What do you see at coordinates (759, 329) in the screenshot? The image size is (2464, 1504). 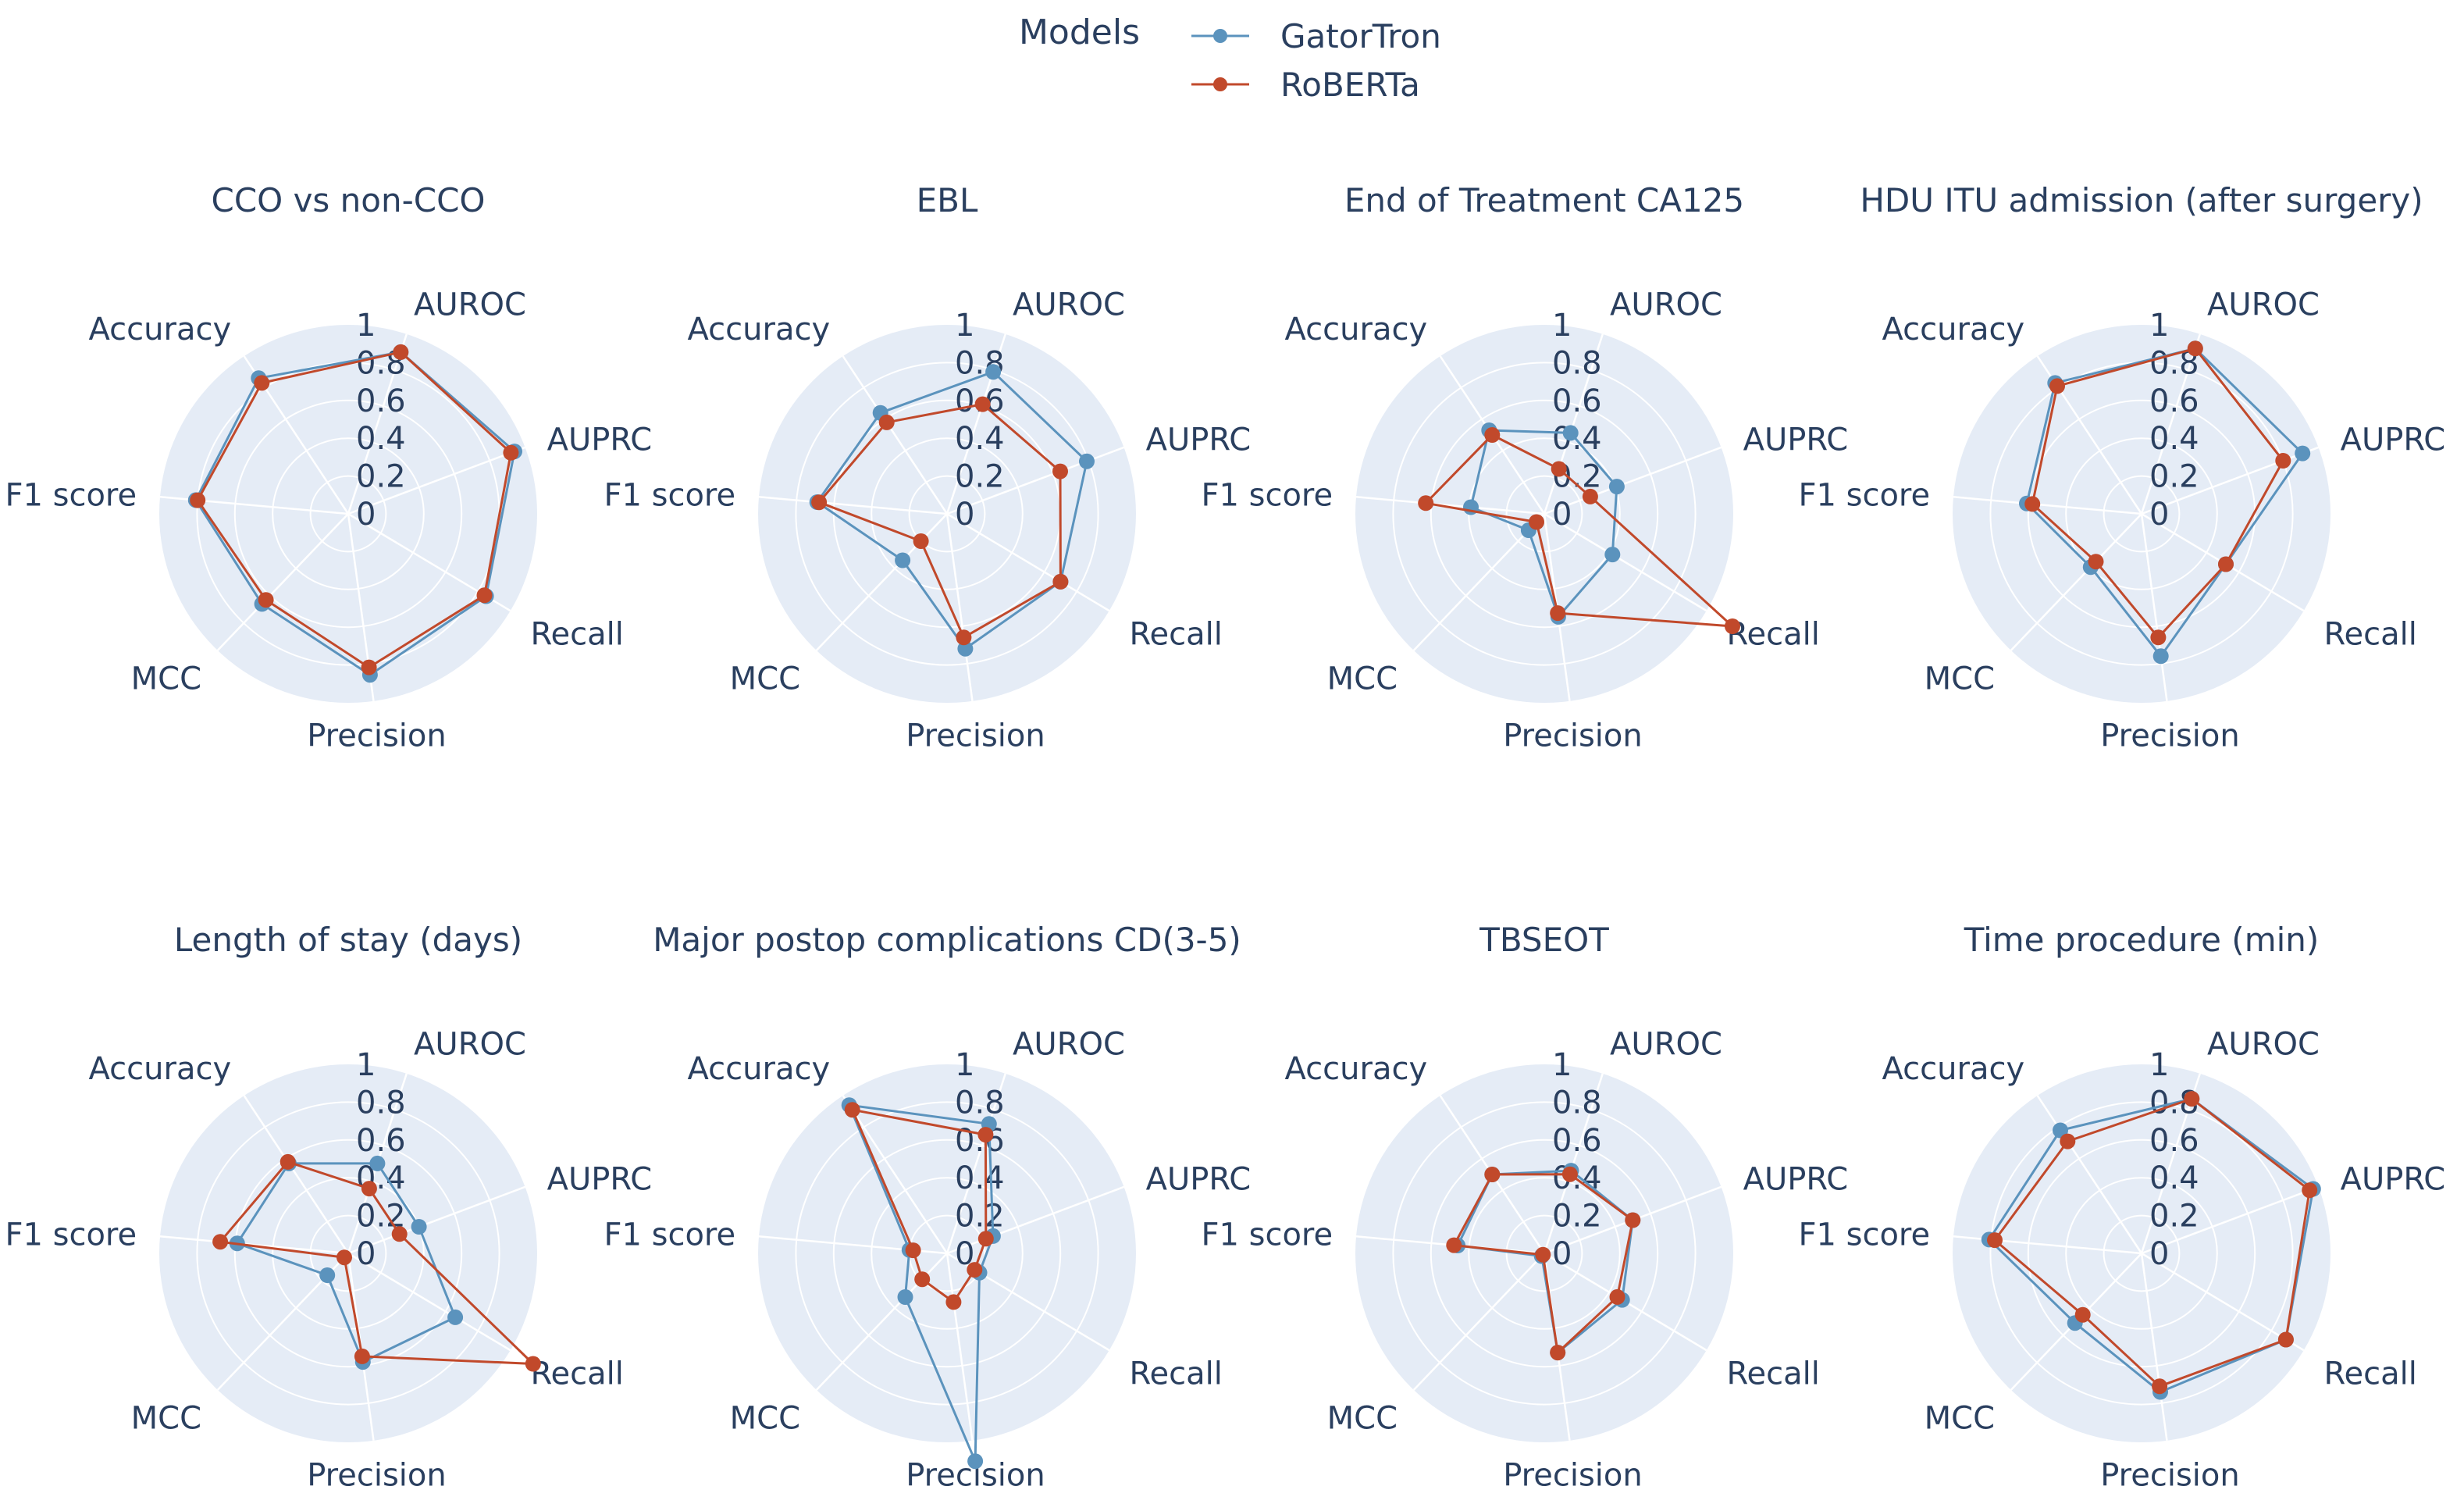 I see `axis-label-accuracy: Accuracy` at bounding box center [759, 329].